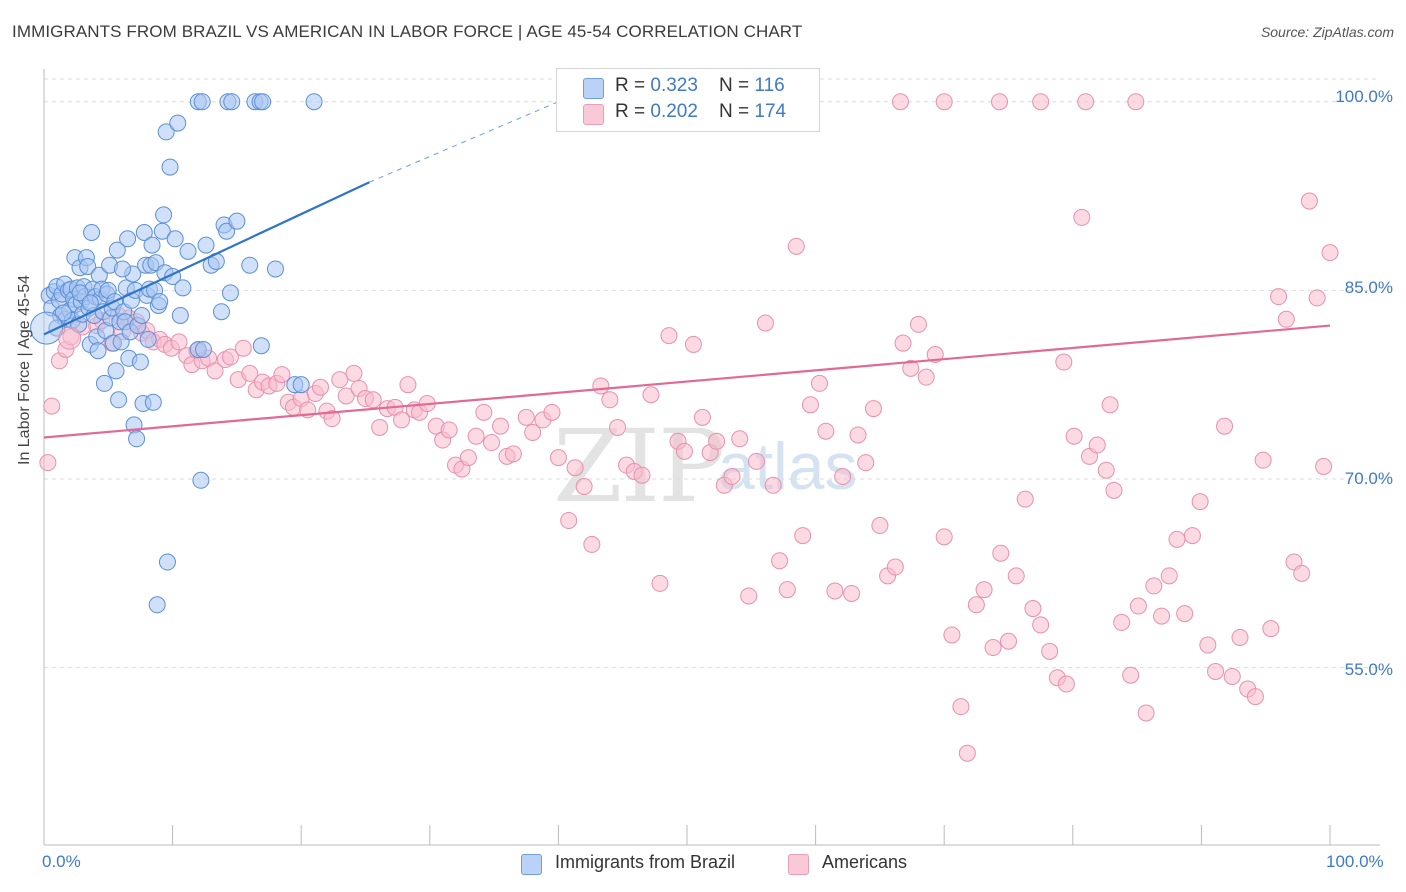 Image resolution: width=1406 pixels, height=892 pixels. I want to click on x-tick-label-max: 100.0%, so click(1355, 861).